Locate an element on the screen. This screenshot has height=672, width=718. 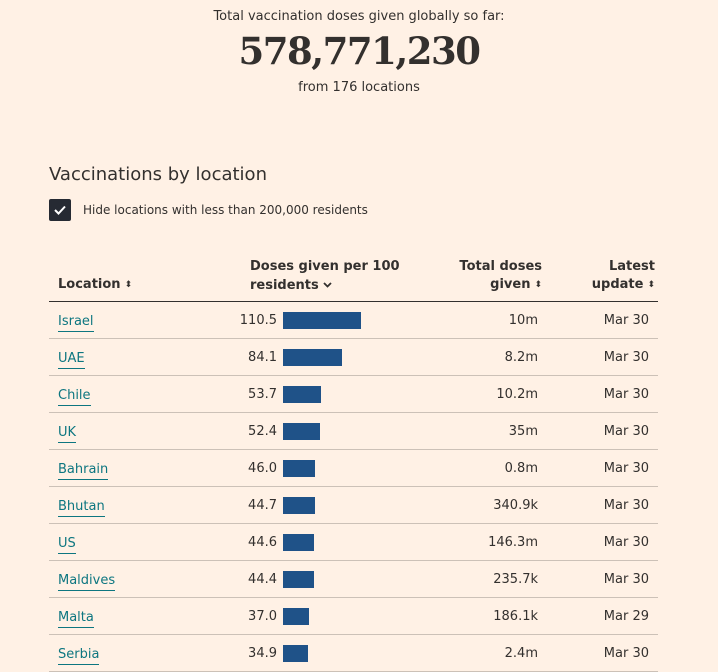
hide-small-locations-checkbox is located at coordinates (60, 210).